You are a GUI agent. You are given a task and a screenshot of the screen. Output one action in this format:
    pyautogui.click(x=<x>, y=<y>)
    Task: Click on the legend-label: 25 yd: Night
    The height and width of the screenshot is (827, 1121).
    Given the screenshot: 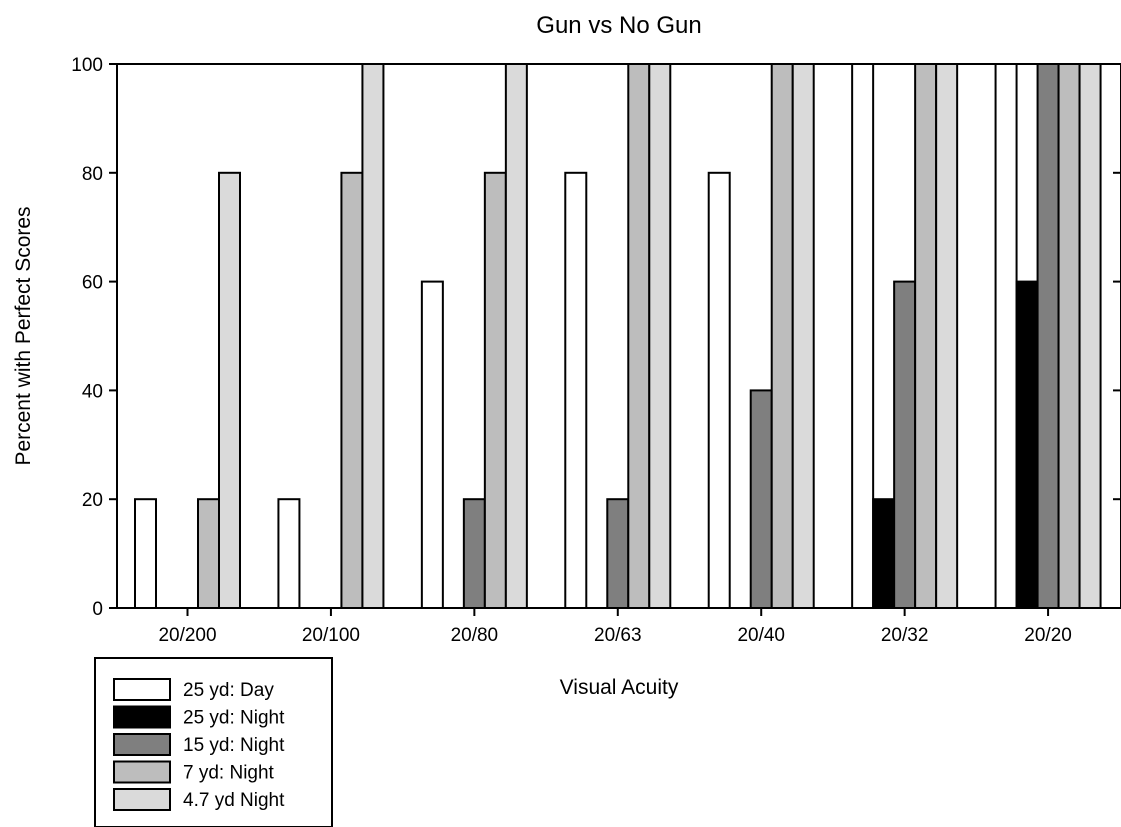 What is the action you would take?
    pyautogui.click(x=234, y=718)
    